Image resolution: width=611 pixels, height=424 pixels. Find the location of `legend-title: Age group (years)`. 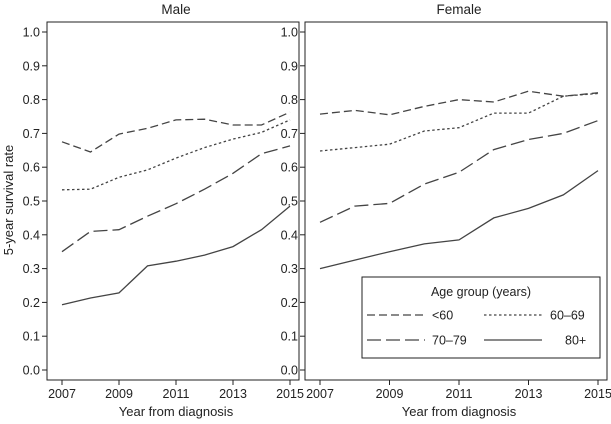

legend-title: Age group (years) is located at coordinates (481, 292).